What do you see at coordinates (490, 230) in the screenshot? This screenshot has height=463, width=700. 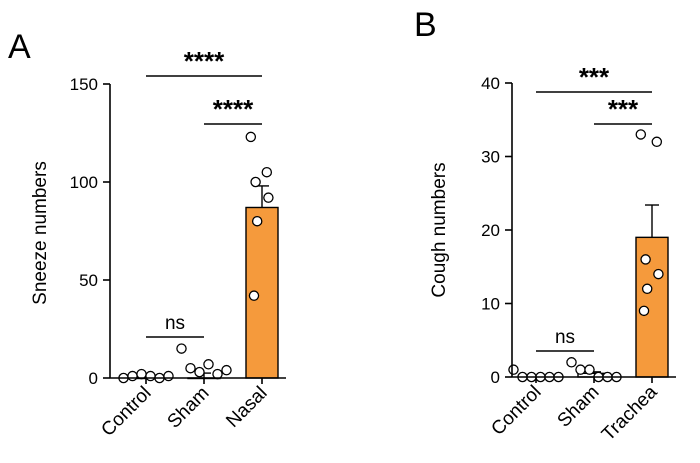 I see `y-tick-label: 20` at bounding box center [490, 230].